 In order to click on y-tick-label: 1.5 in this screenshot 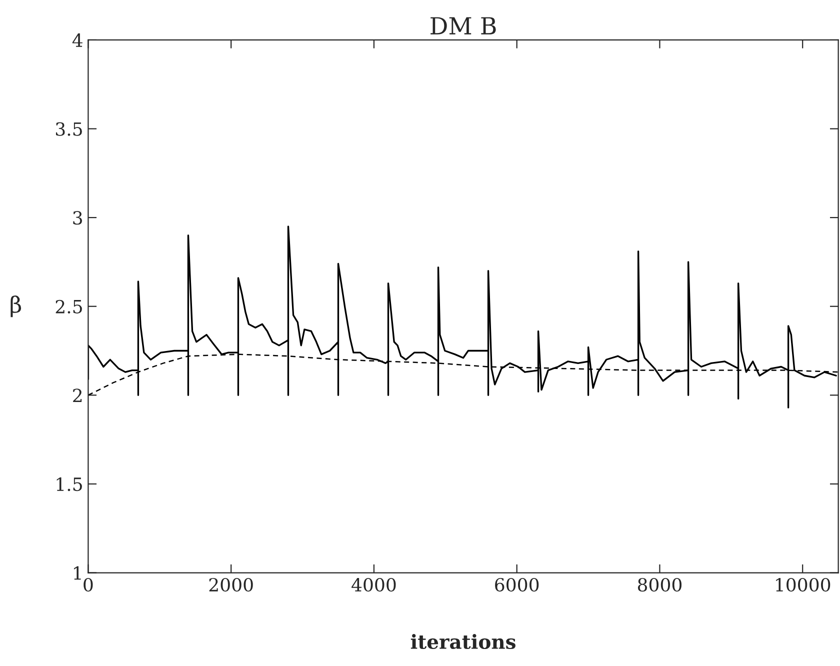, I will do `click(69, 484)`.